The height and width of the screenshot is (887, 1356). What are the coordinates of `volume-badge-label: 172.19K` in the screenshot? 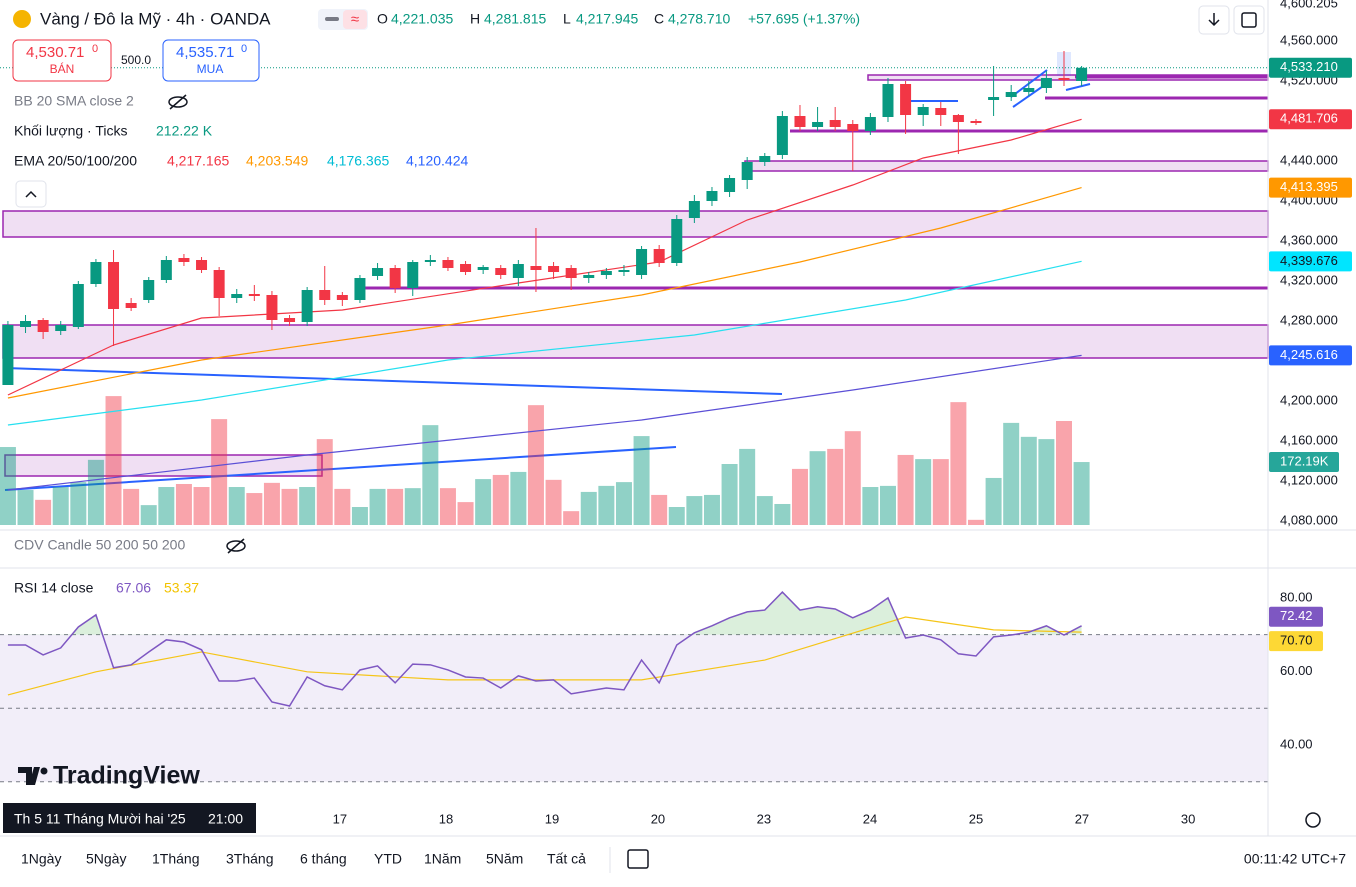 It's located at (1304, 460).